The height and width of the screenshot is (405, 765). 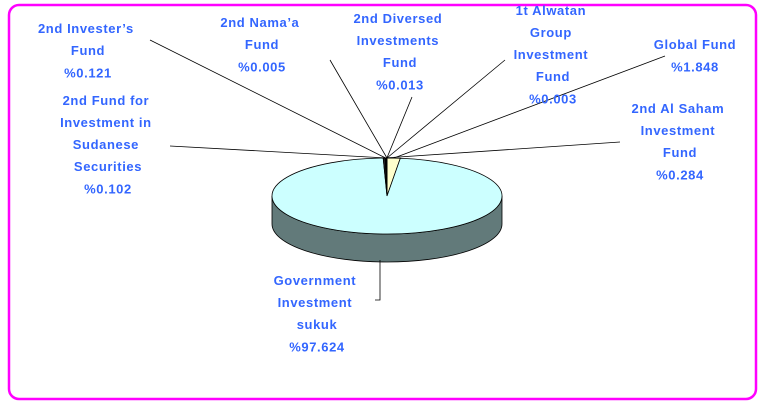 I want to click on slice-label: 2nd Al Saham Investment Fund, so click(x=680, y=130).